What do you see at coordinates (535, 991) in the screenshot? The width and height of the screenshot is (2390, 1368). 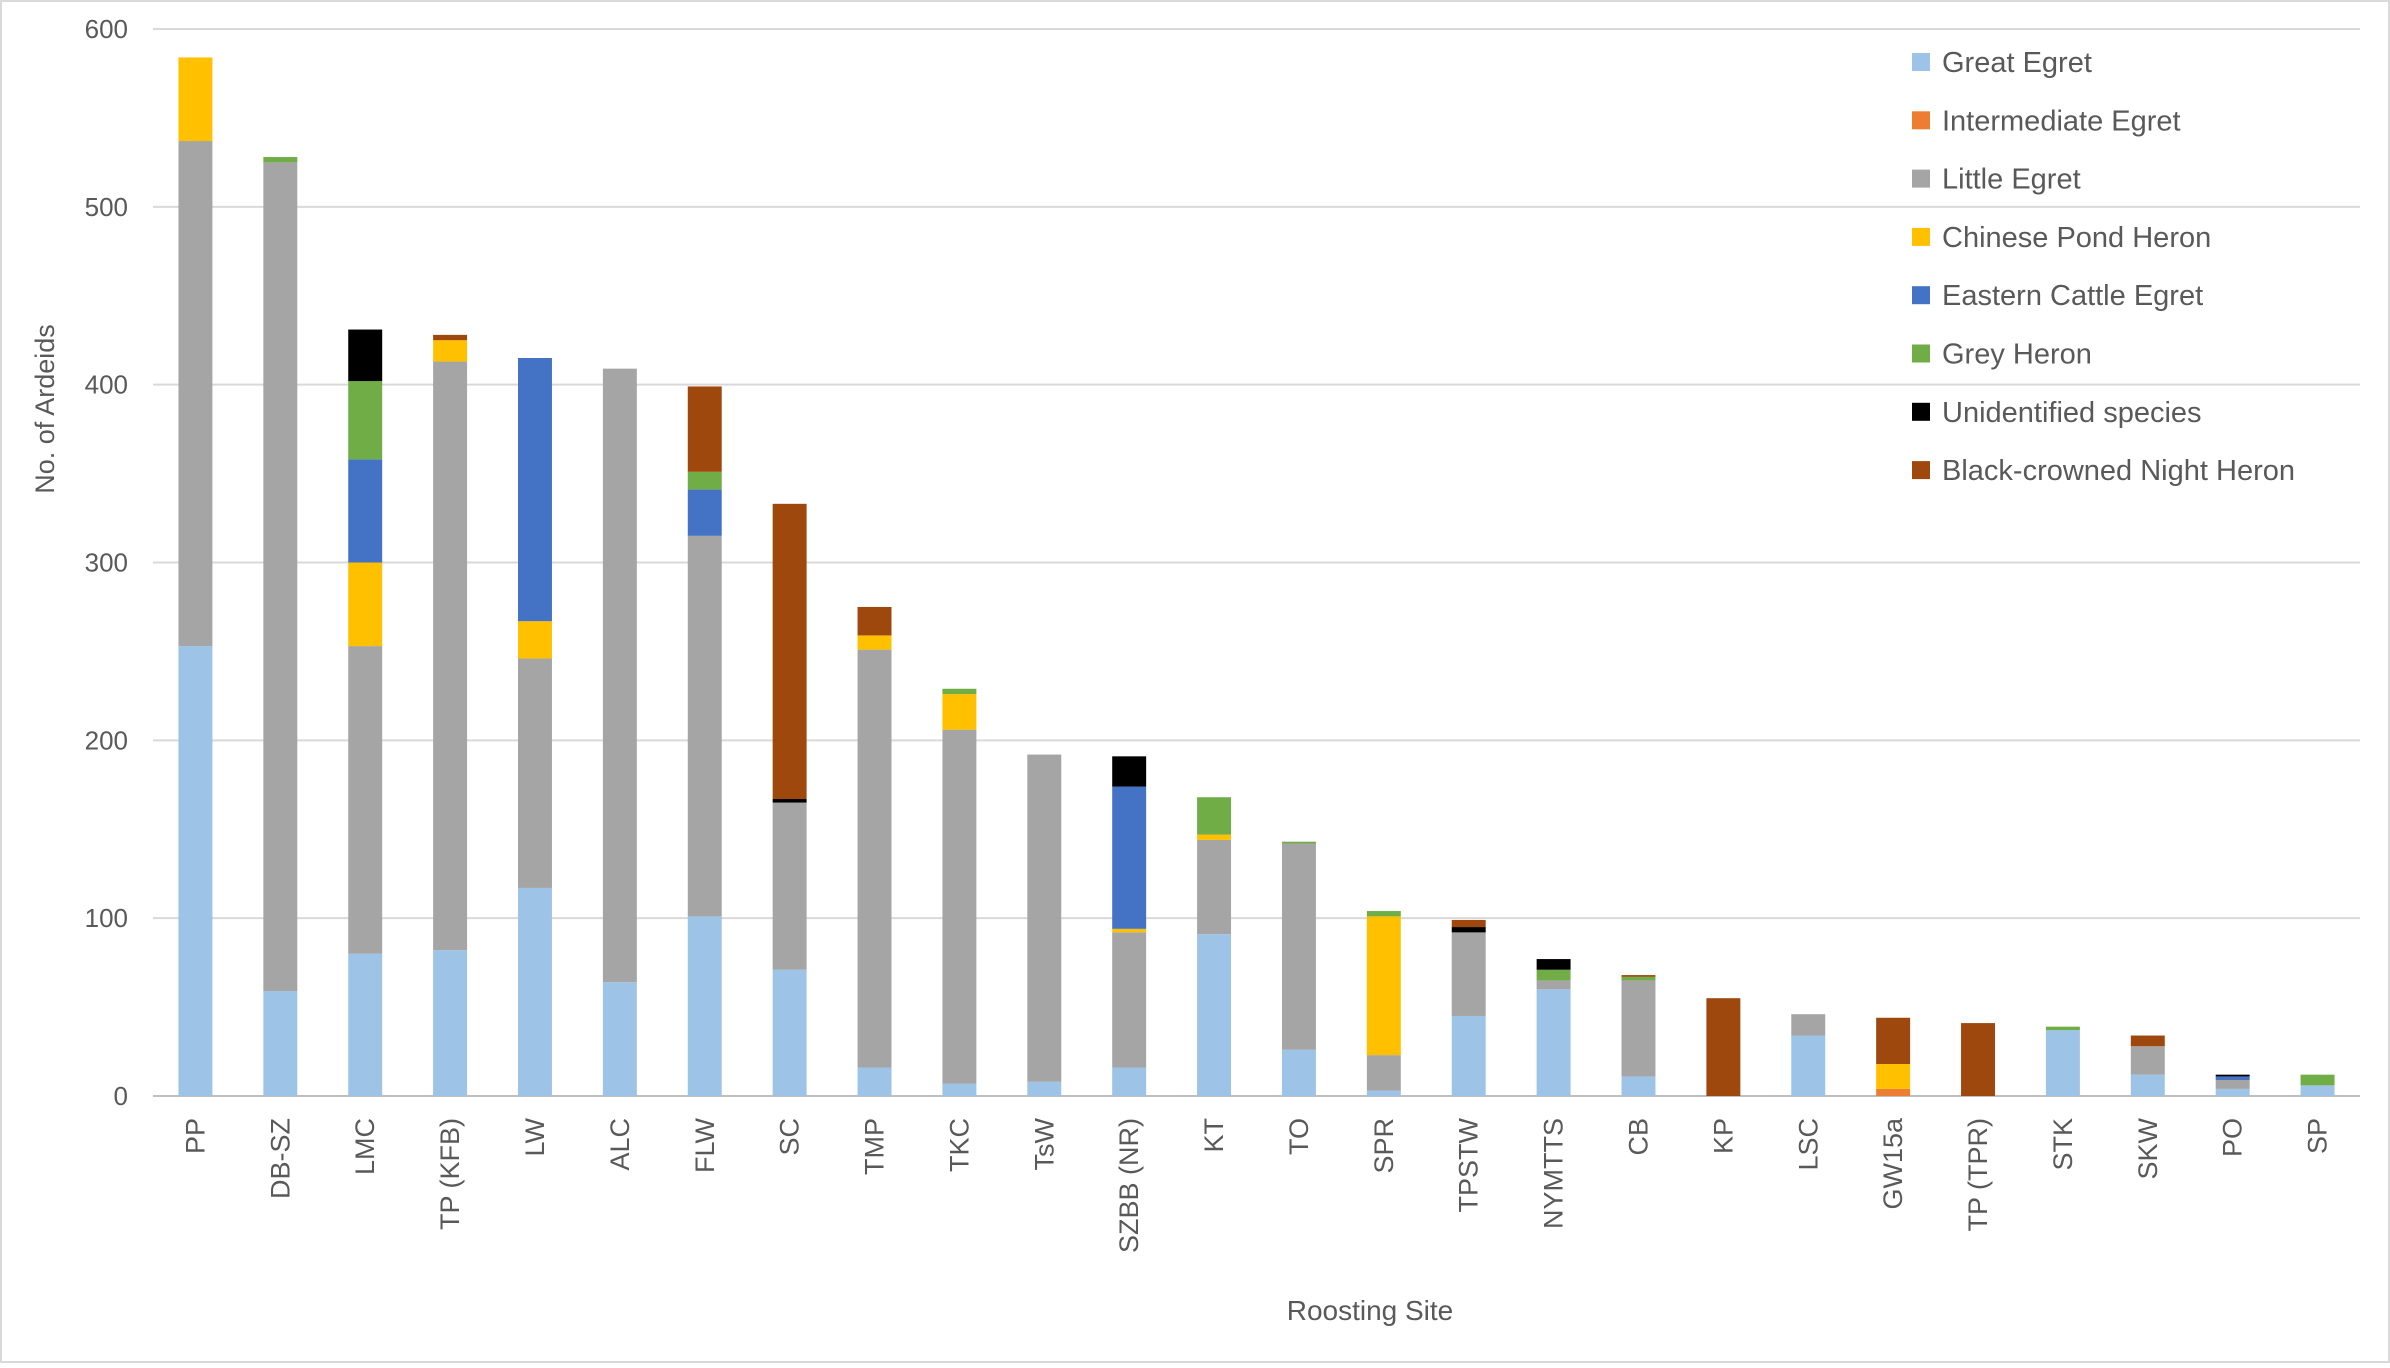 I see `bar-segment-lw-great-egret` at bounding box center [535, 991].